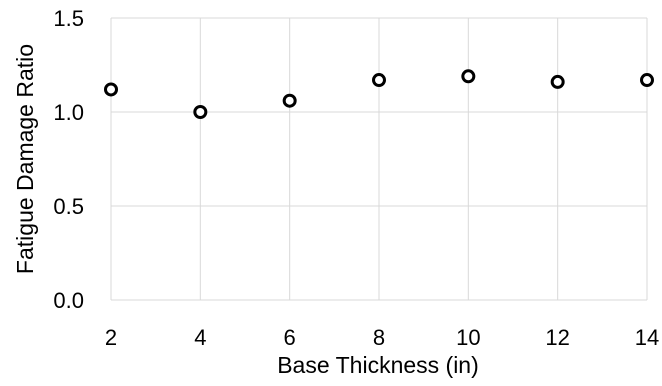  Describe the element at coordinates (68, 18) in the screenshot. I see `y-tick-label: 1.5` at that location.